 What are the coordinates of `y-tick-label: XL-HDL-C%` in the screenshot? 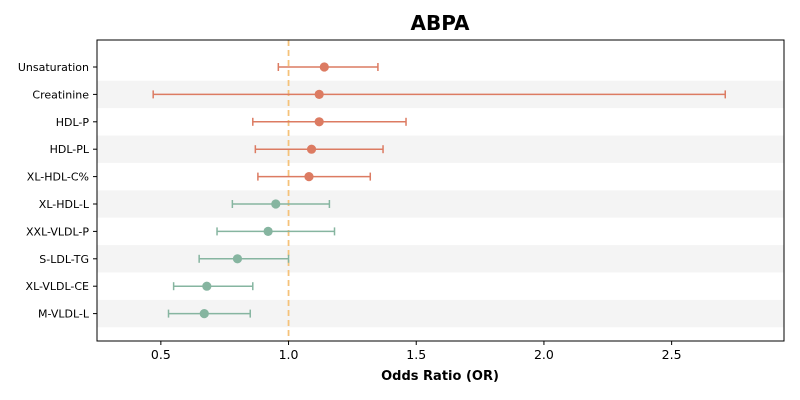 It's located at (58, 177).